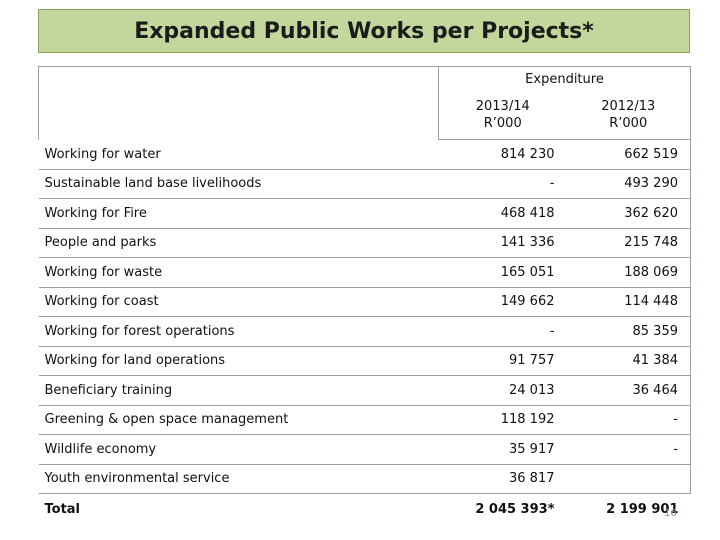  I want to click on value-2012-13: 493 290, so click(628, 184).